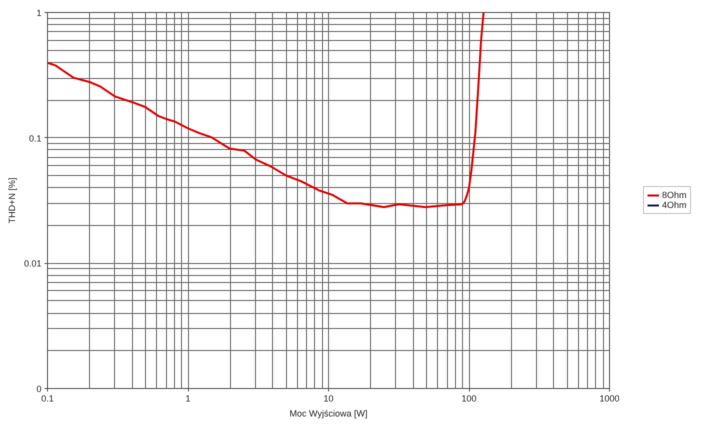 This screenshot has width=705, height=426. Describe the element at coordinates (674, 195) in the screenshot. I see `legend-label: 8Ohm` at that location.